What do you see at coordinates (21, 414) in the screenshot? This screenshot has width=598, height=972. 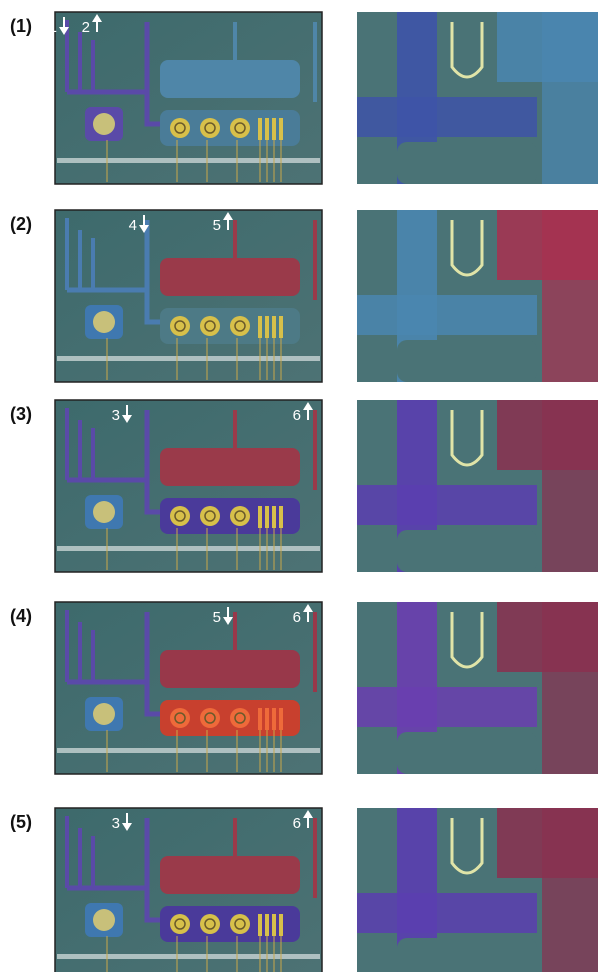 I see `panel-label: (3)` at bounding box center [21, 414].